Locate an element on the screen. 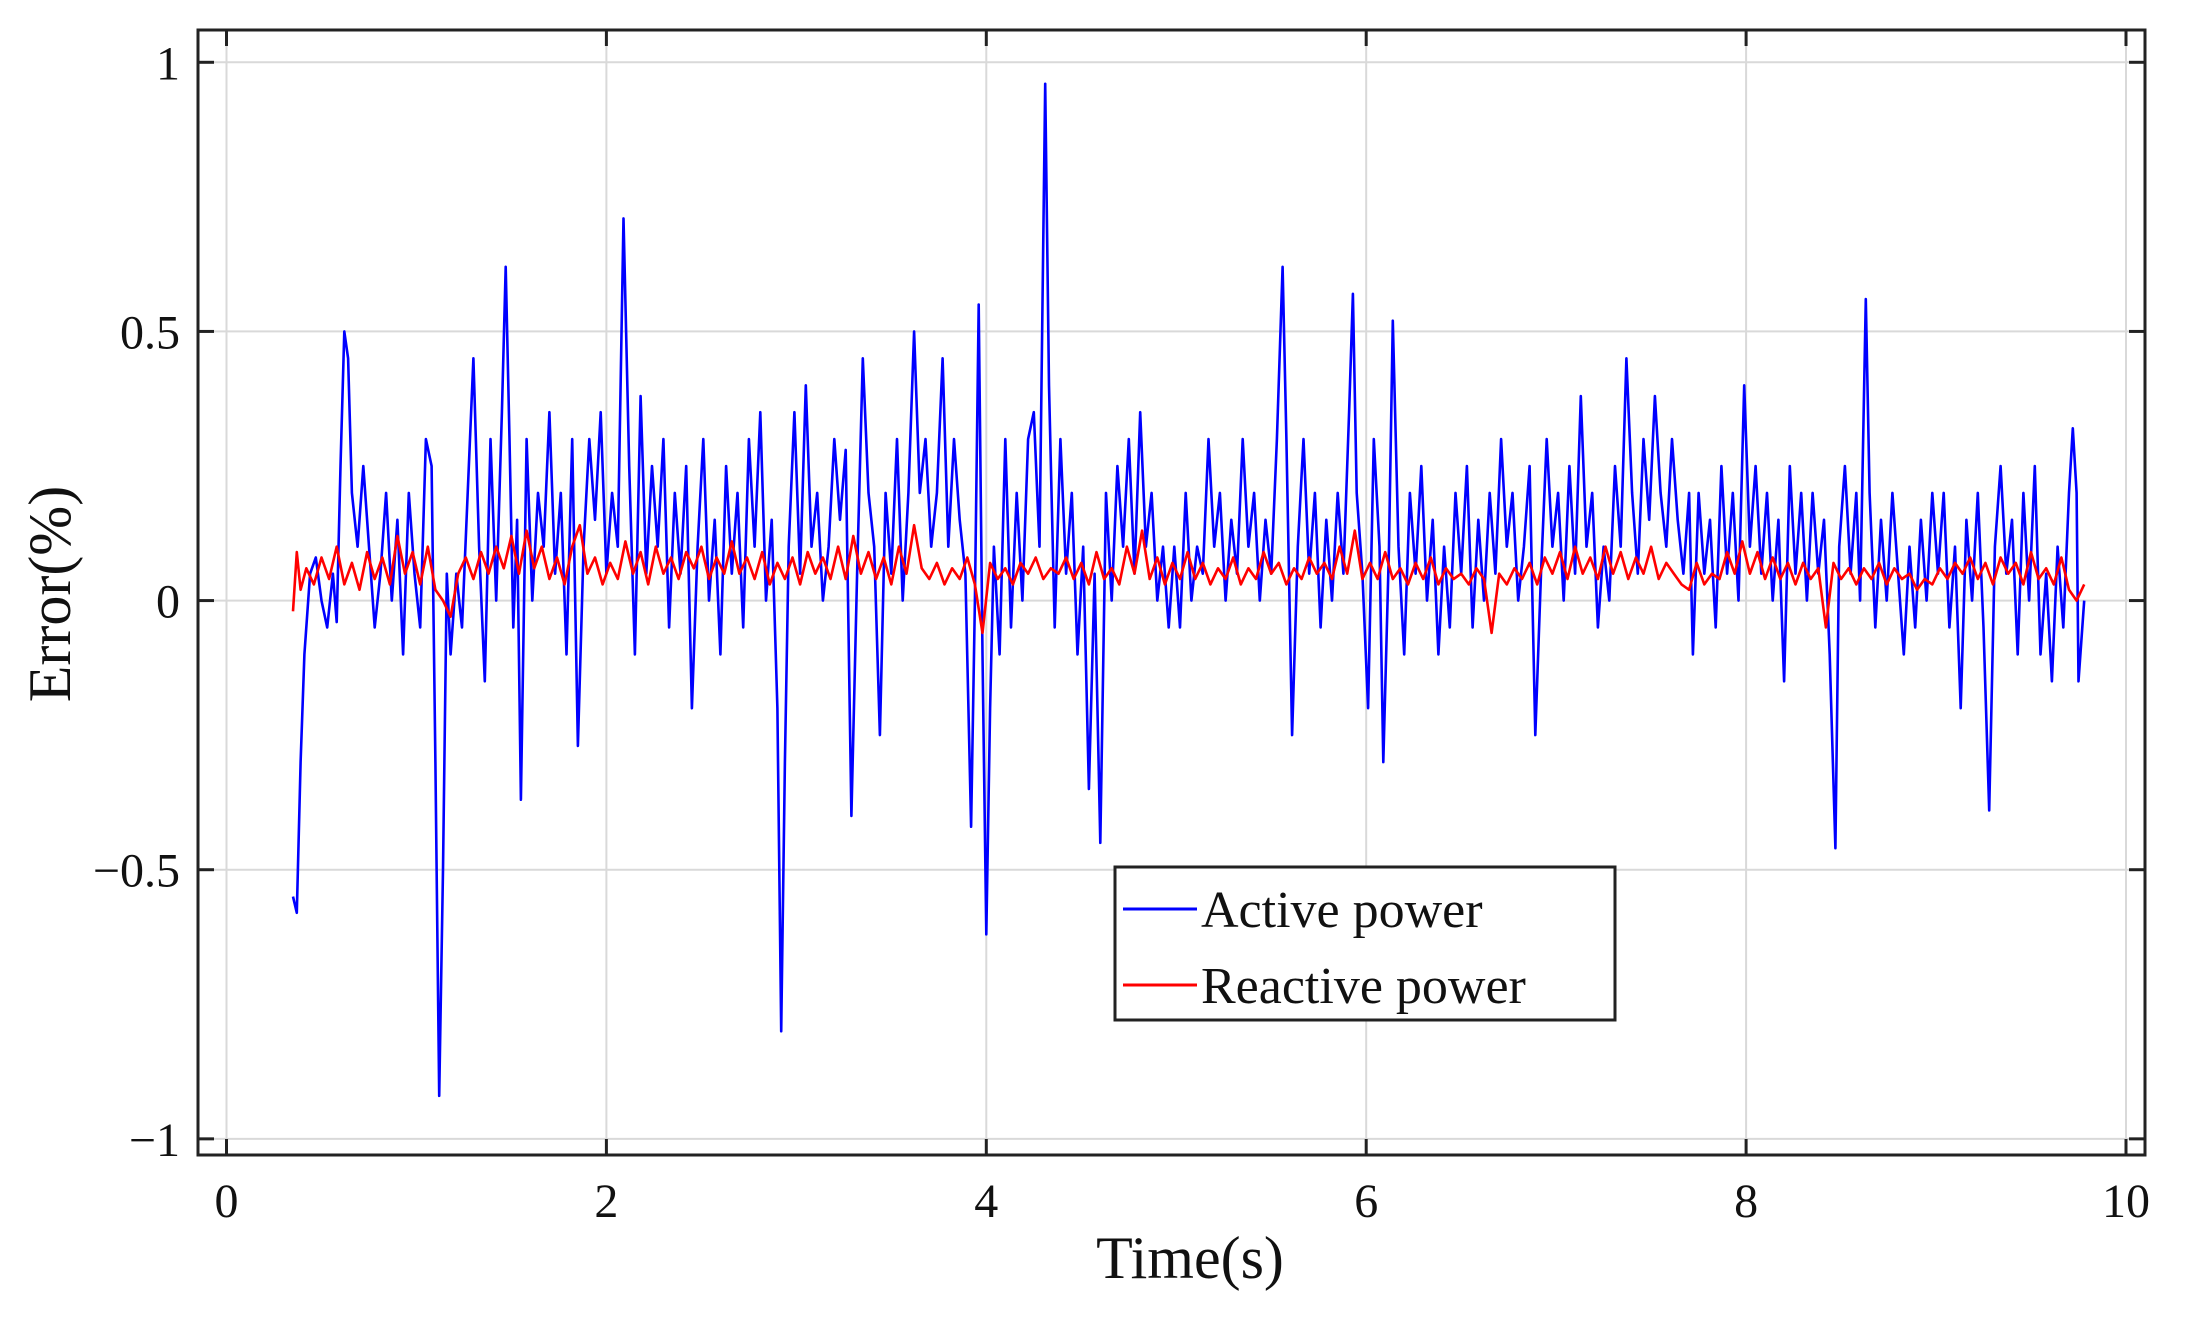 The height and width of the screenshot is (1318, 2188). y-tick-label: 0 is located at coordinates (168, 602).